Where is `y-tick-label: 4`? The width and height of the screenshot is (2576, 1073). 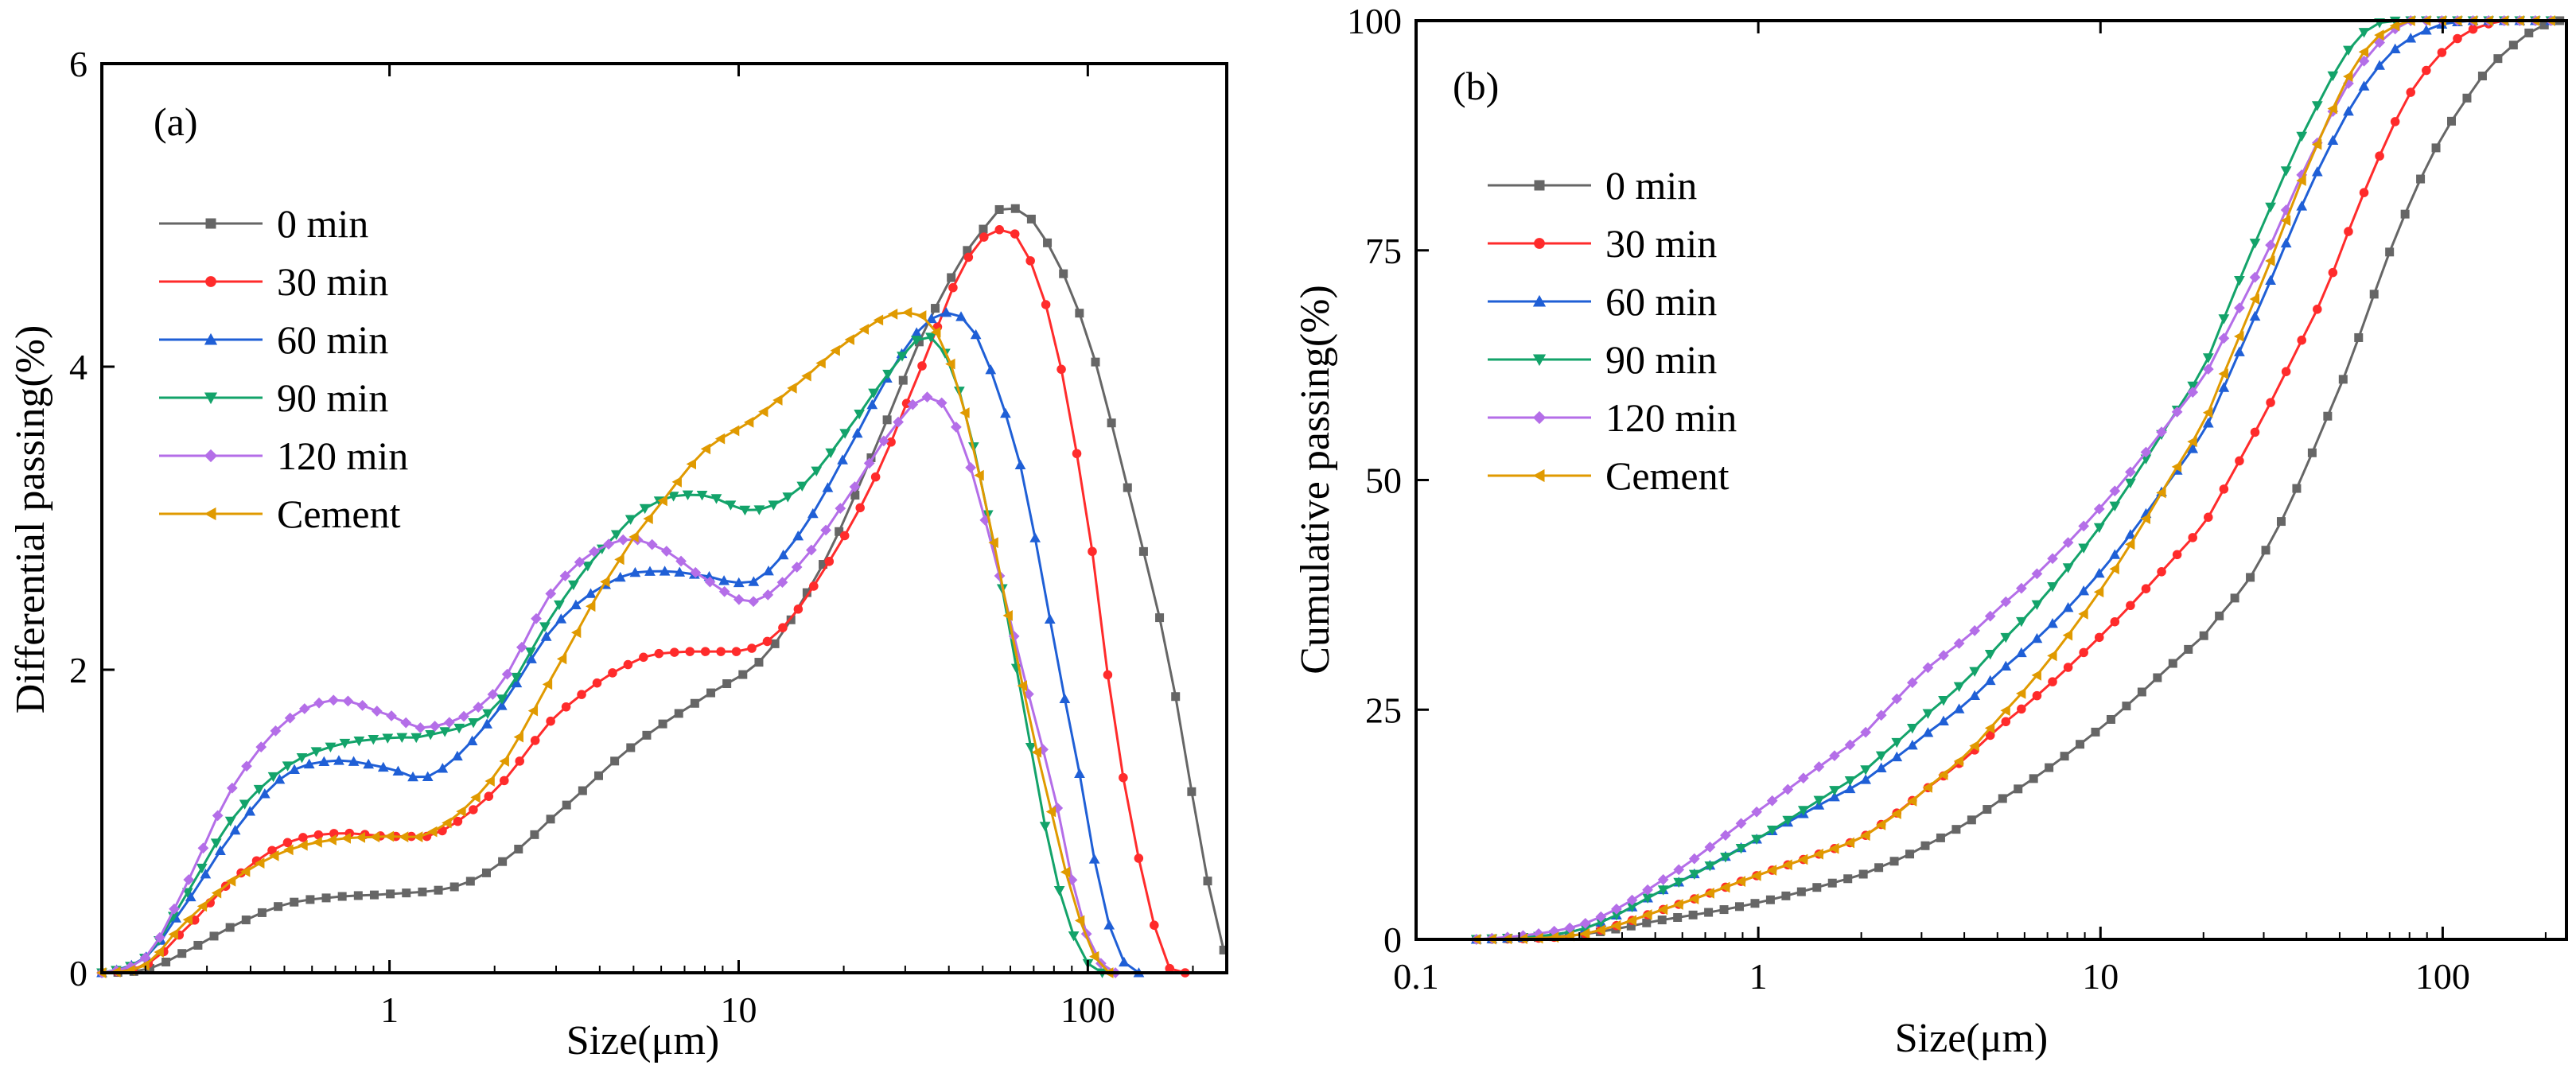 y-tick-label: 4 is located at coordinates (79, 367).